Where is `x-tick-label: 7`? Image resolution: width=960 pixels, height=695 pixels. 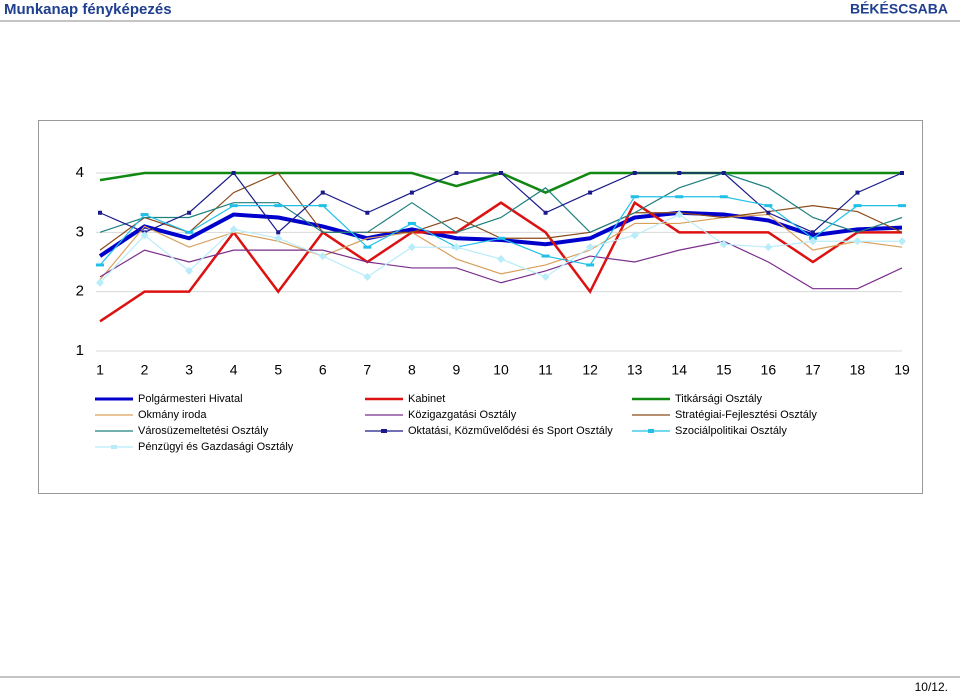
x-tick-label: 7 is located at coordinates (367, 370).